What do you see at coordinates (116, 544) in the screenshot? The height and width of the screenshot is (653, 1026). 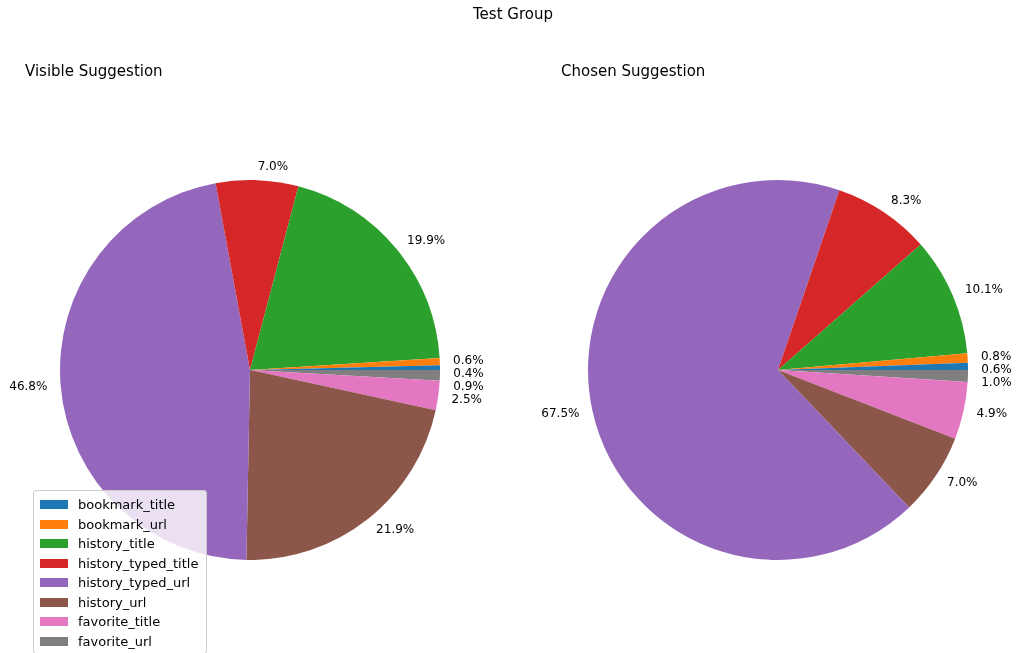 I see `legend-label: history_title` at bounding box center [116, 544].